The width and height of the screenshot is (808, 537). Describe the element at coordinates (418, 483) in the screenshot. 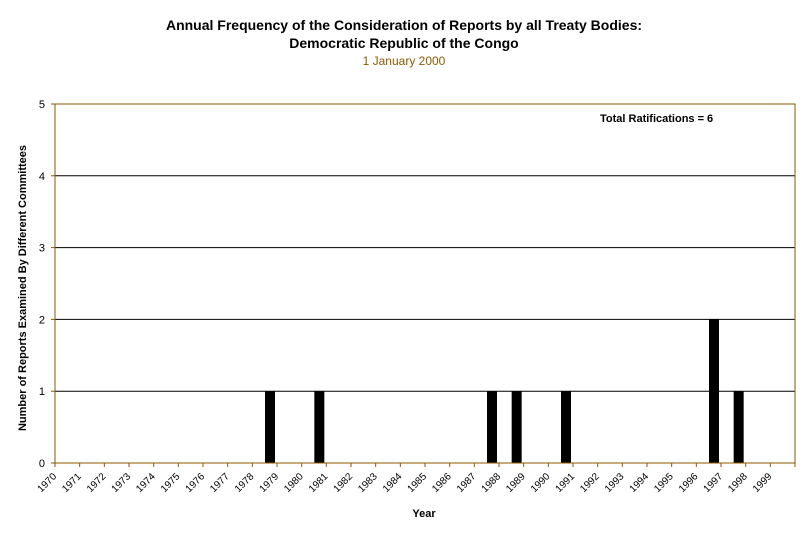

I see `x-tick-label-1985: 1985` at that location.